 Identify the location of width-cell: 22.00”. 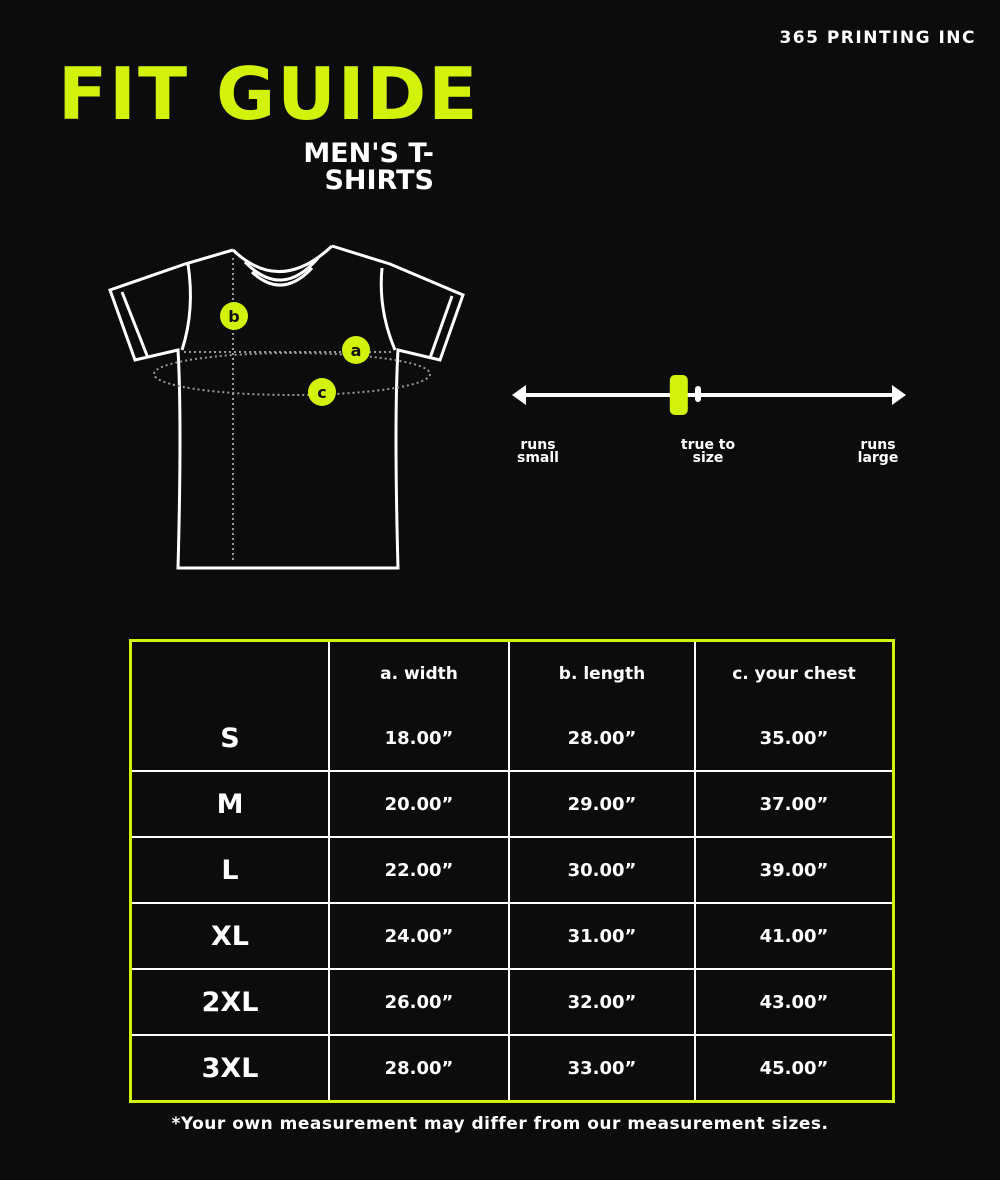
(419, 870).